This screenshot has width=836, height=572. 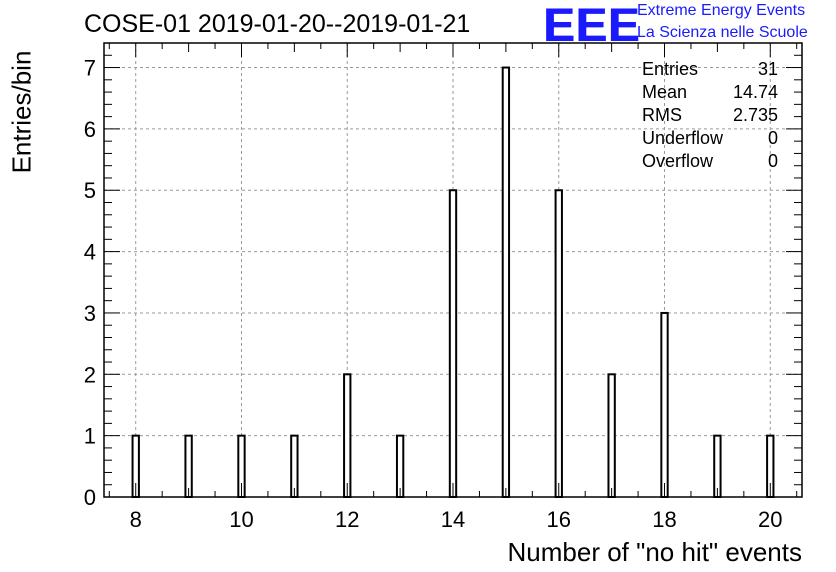 I want to click on x-tick-label: 20, so click(x=770, y=519).